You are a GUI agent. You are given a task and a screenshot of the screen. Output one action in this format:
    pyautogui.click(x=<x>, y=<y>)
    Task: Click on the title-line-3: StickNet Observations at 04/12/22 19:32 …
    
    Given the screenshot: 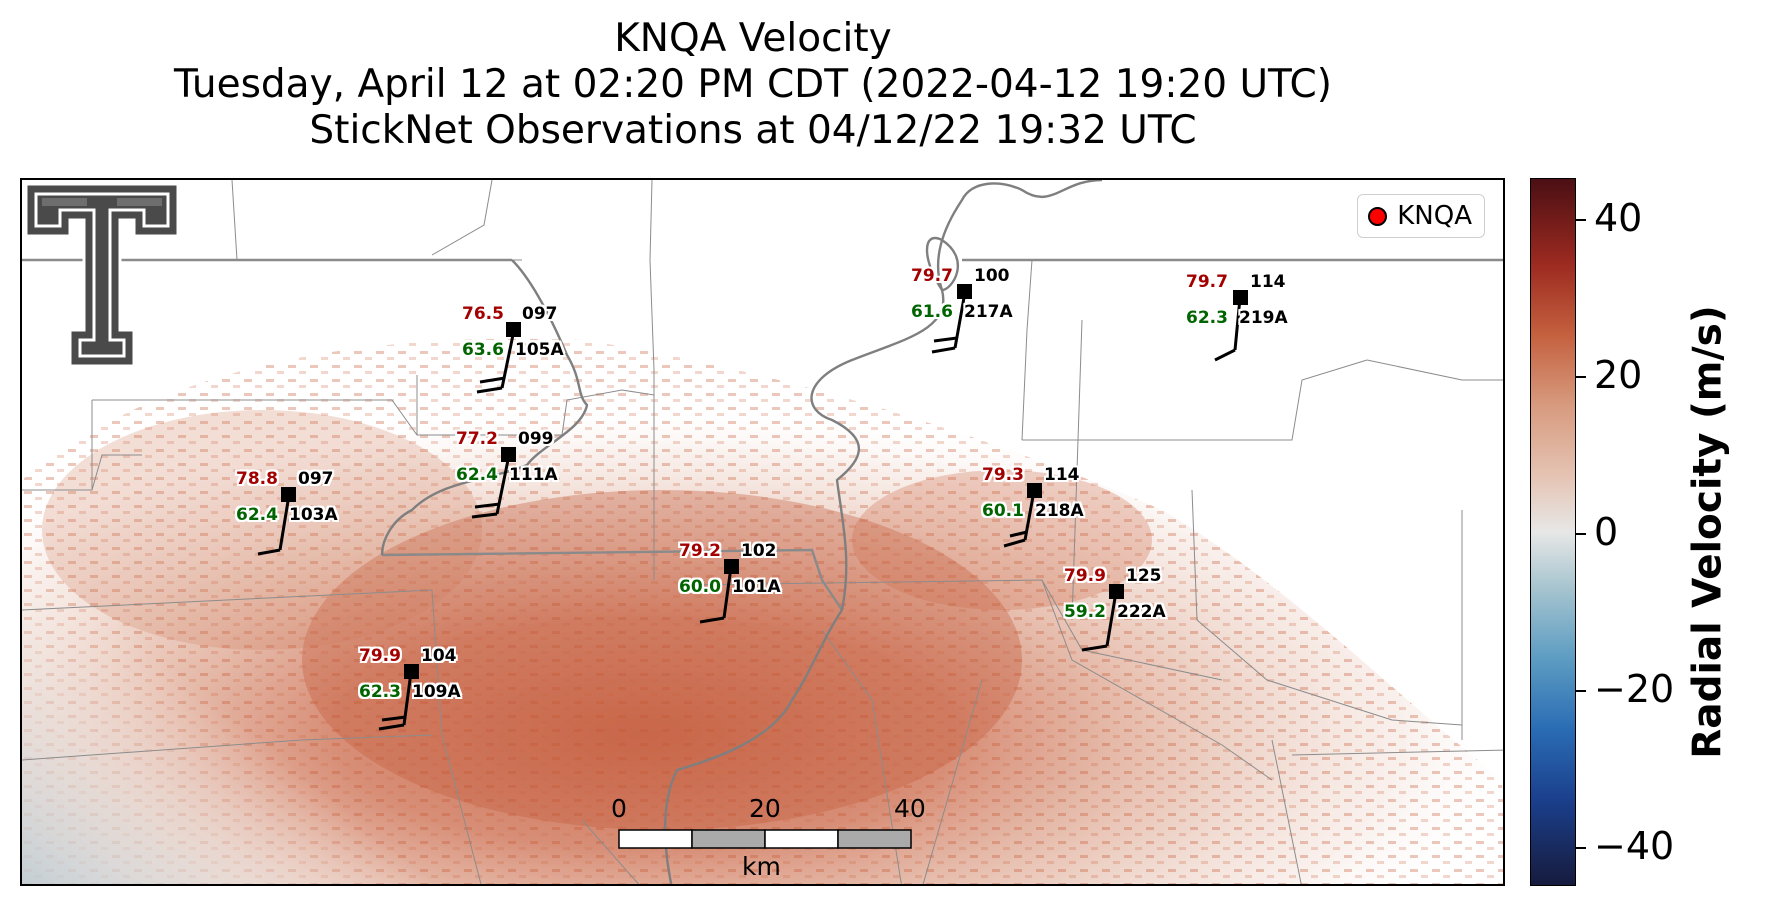 What is the action you would take?
    pyautogui.click(x=753, y=130)
    